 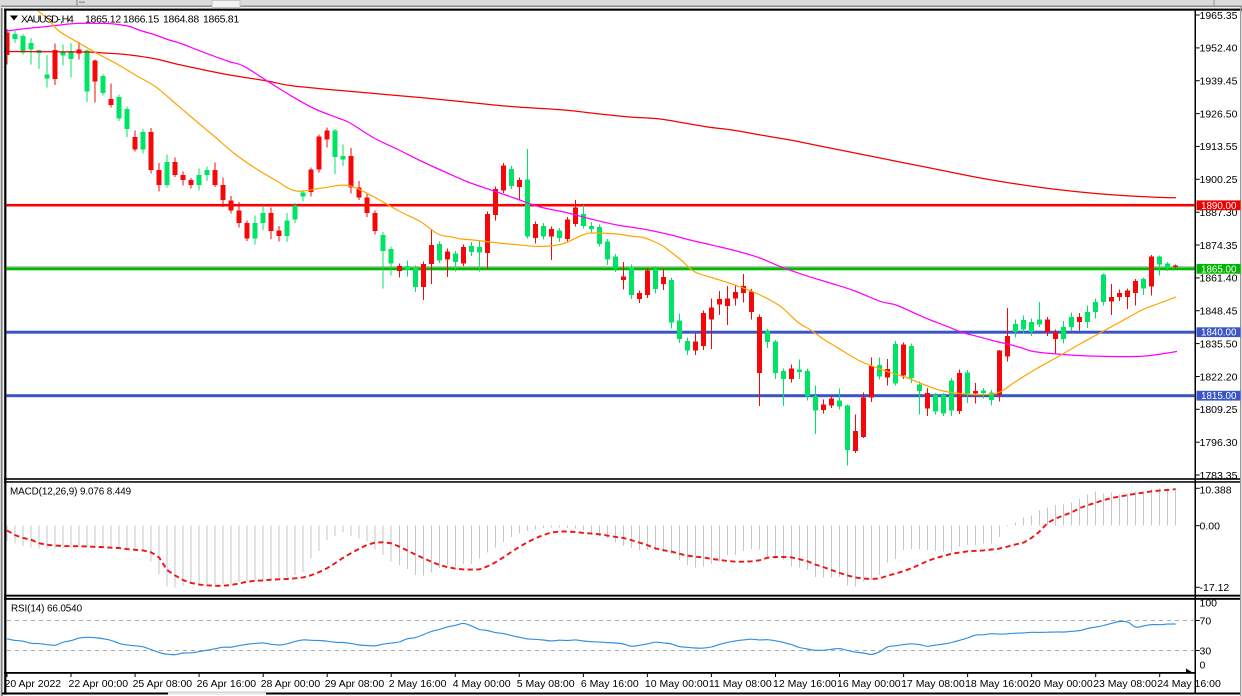 What do you see at coordinates (291, 684) in the screenshot?
I see `svg-text: 28 Apr 00:00` at bounding box center [291, 684].